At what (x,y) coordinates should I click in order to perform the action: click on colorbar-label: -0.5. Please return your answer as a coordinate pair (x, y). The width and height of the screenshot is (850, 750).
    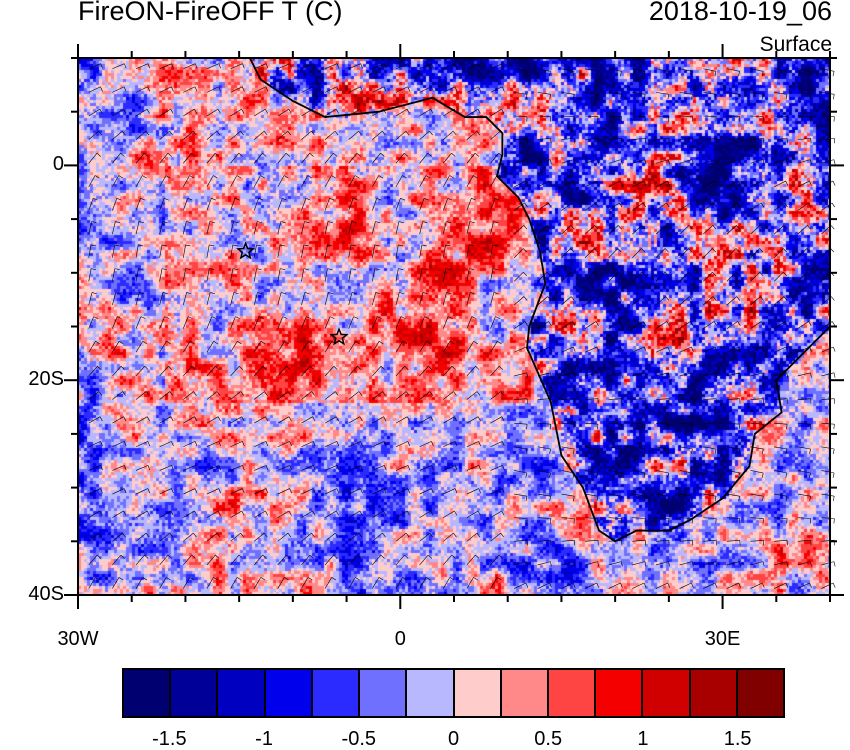
    Looking at the image, I should click on (359, 739).